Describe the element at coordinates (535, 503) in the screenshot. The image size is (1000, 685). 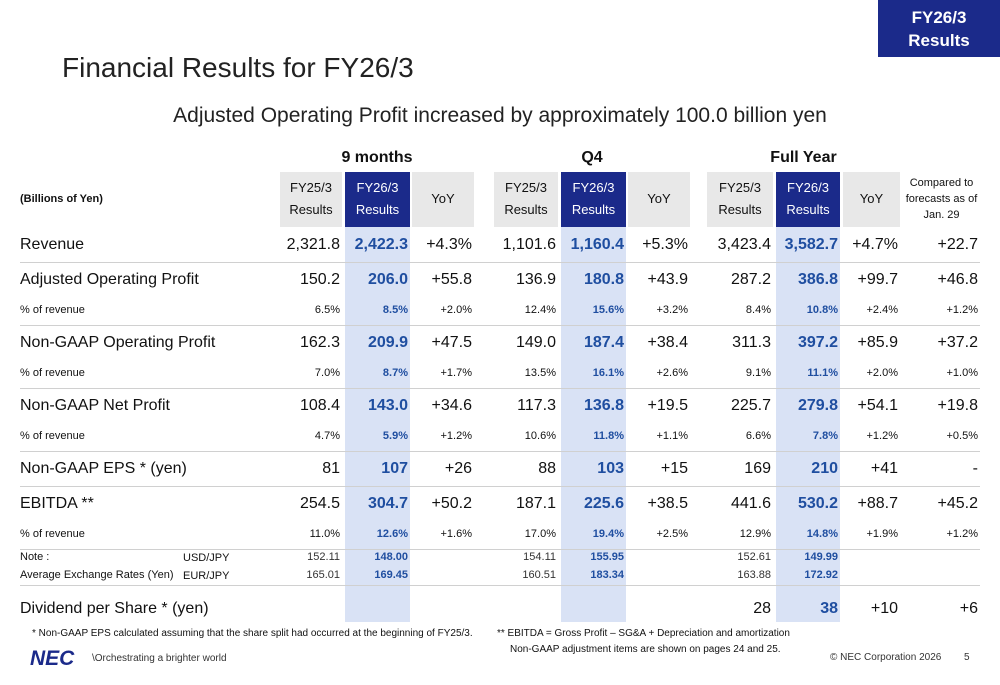
I see `cell: 187.1` at that location.